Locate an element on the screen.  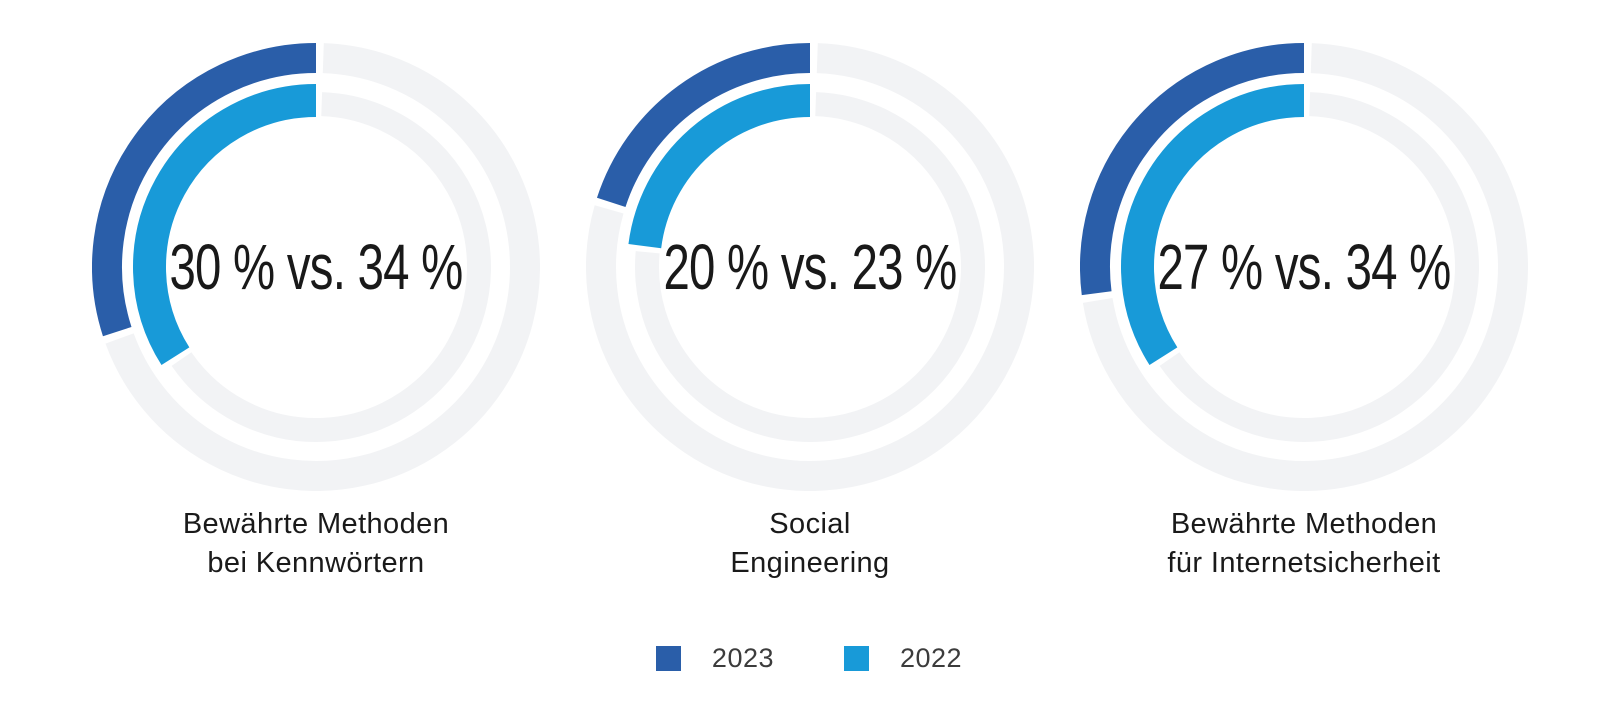
legend-item-2022: 2022 is located at coordinates (903, 658).